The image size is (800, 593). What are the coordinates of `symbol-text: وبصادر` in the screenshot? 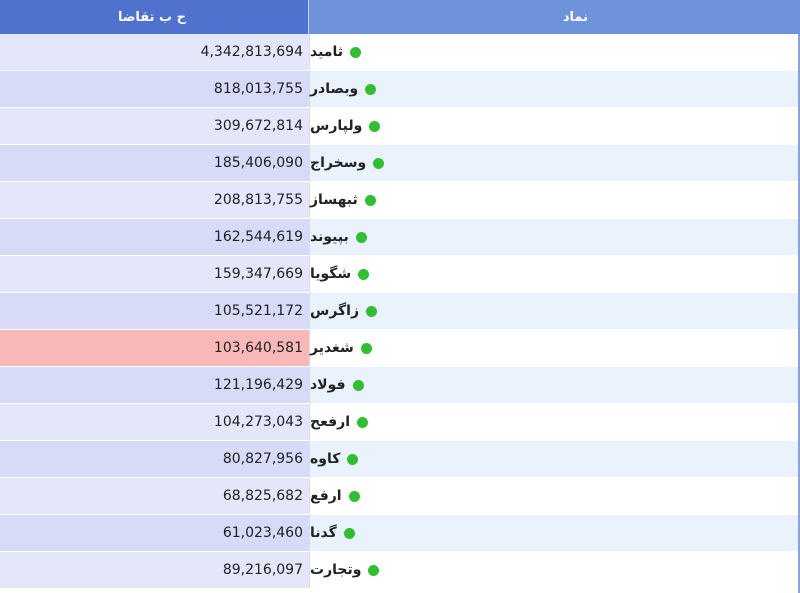 It's located at (334, 89).